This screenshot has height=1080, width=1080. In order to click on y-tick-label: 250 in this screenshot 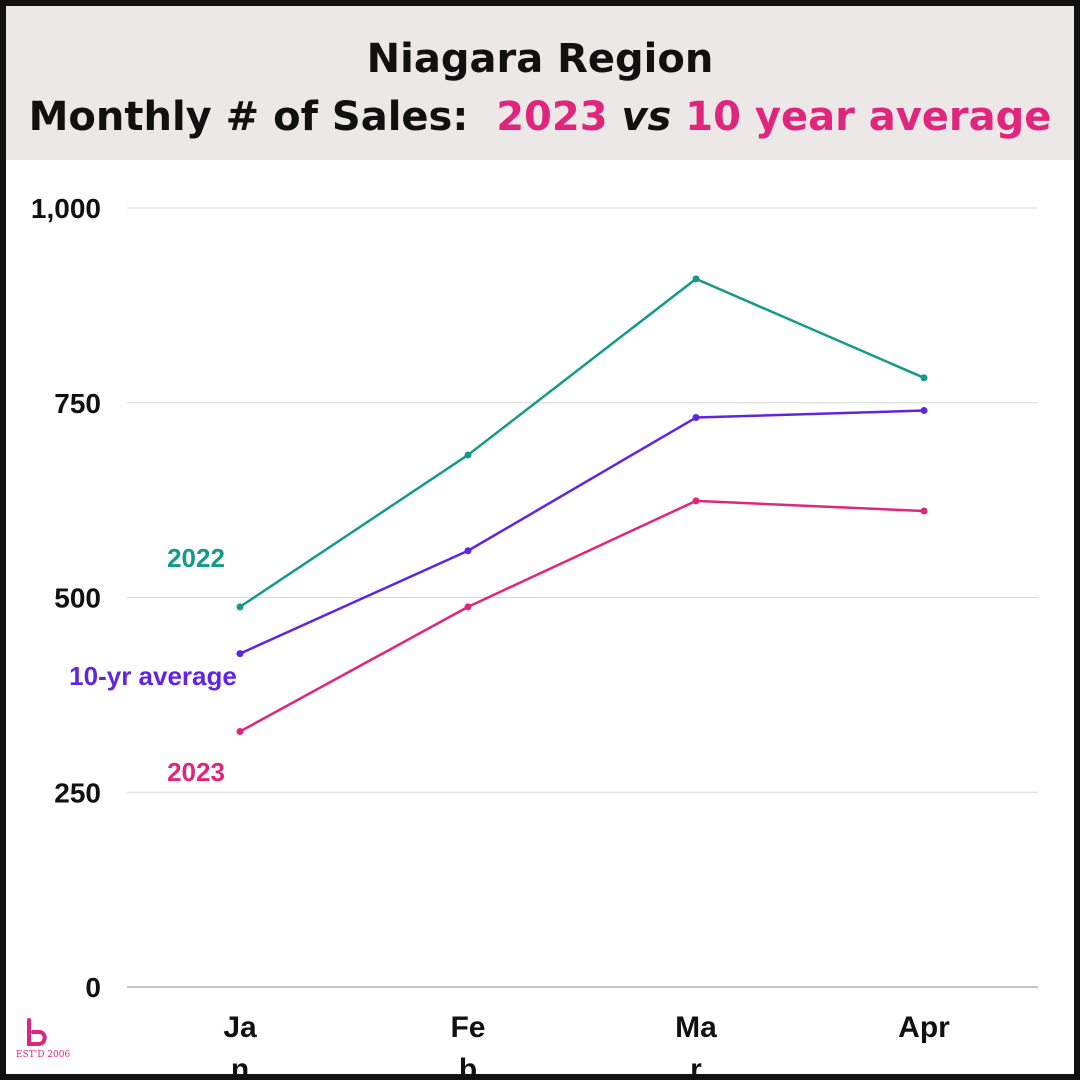, I will do `click(77, 792)`.